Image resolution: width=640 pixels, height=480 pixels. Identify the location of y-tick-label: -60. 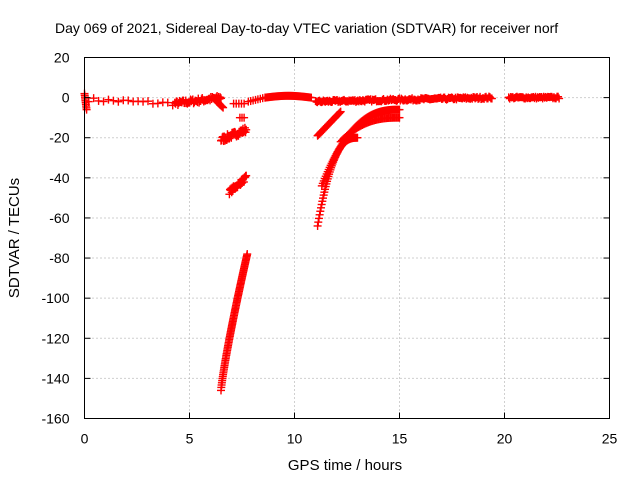
(59, 218).